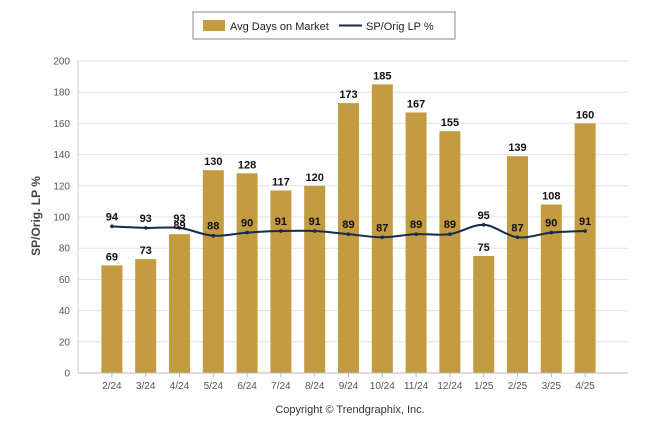 The height and width of the screenshot is (434, 646). Describe the element at coordinates (585, 115) in the screenshot. I see `bar-value-label: 160` at that location.